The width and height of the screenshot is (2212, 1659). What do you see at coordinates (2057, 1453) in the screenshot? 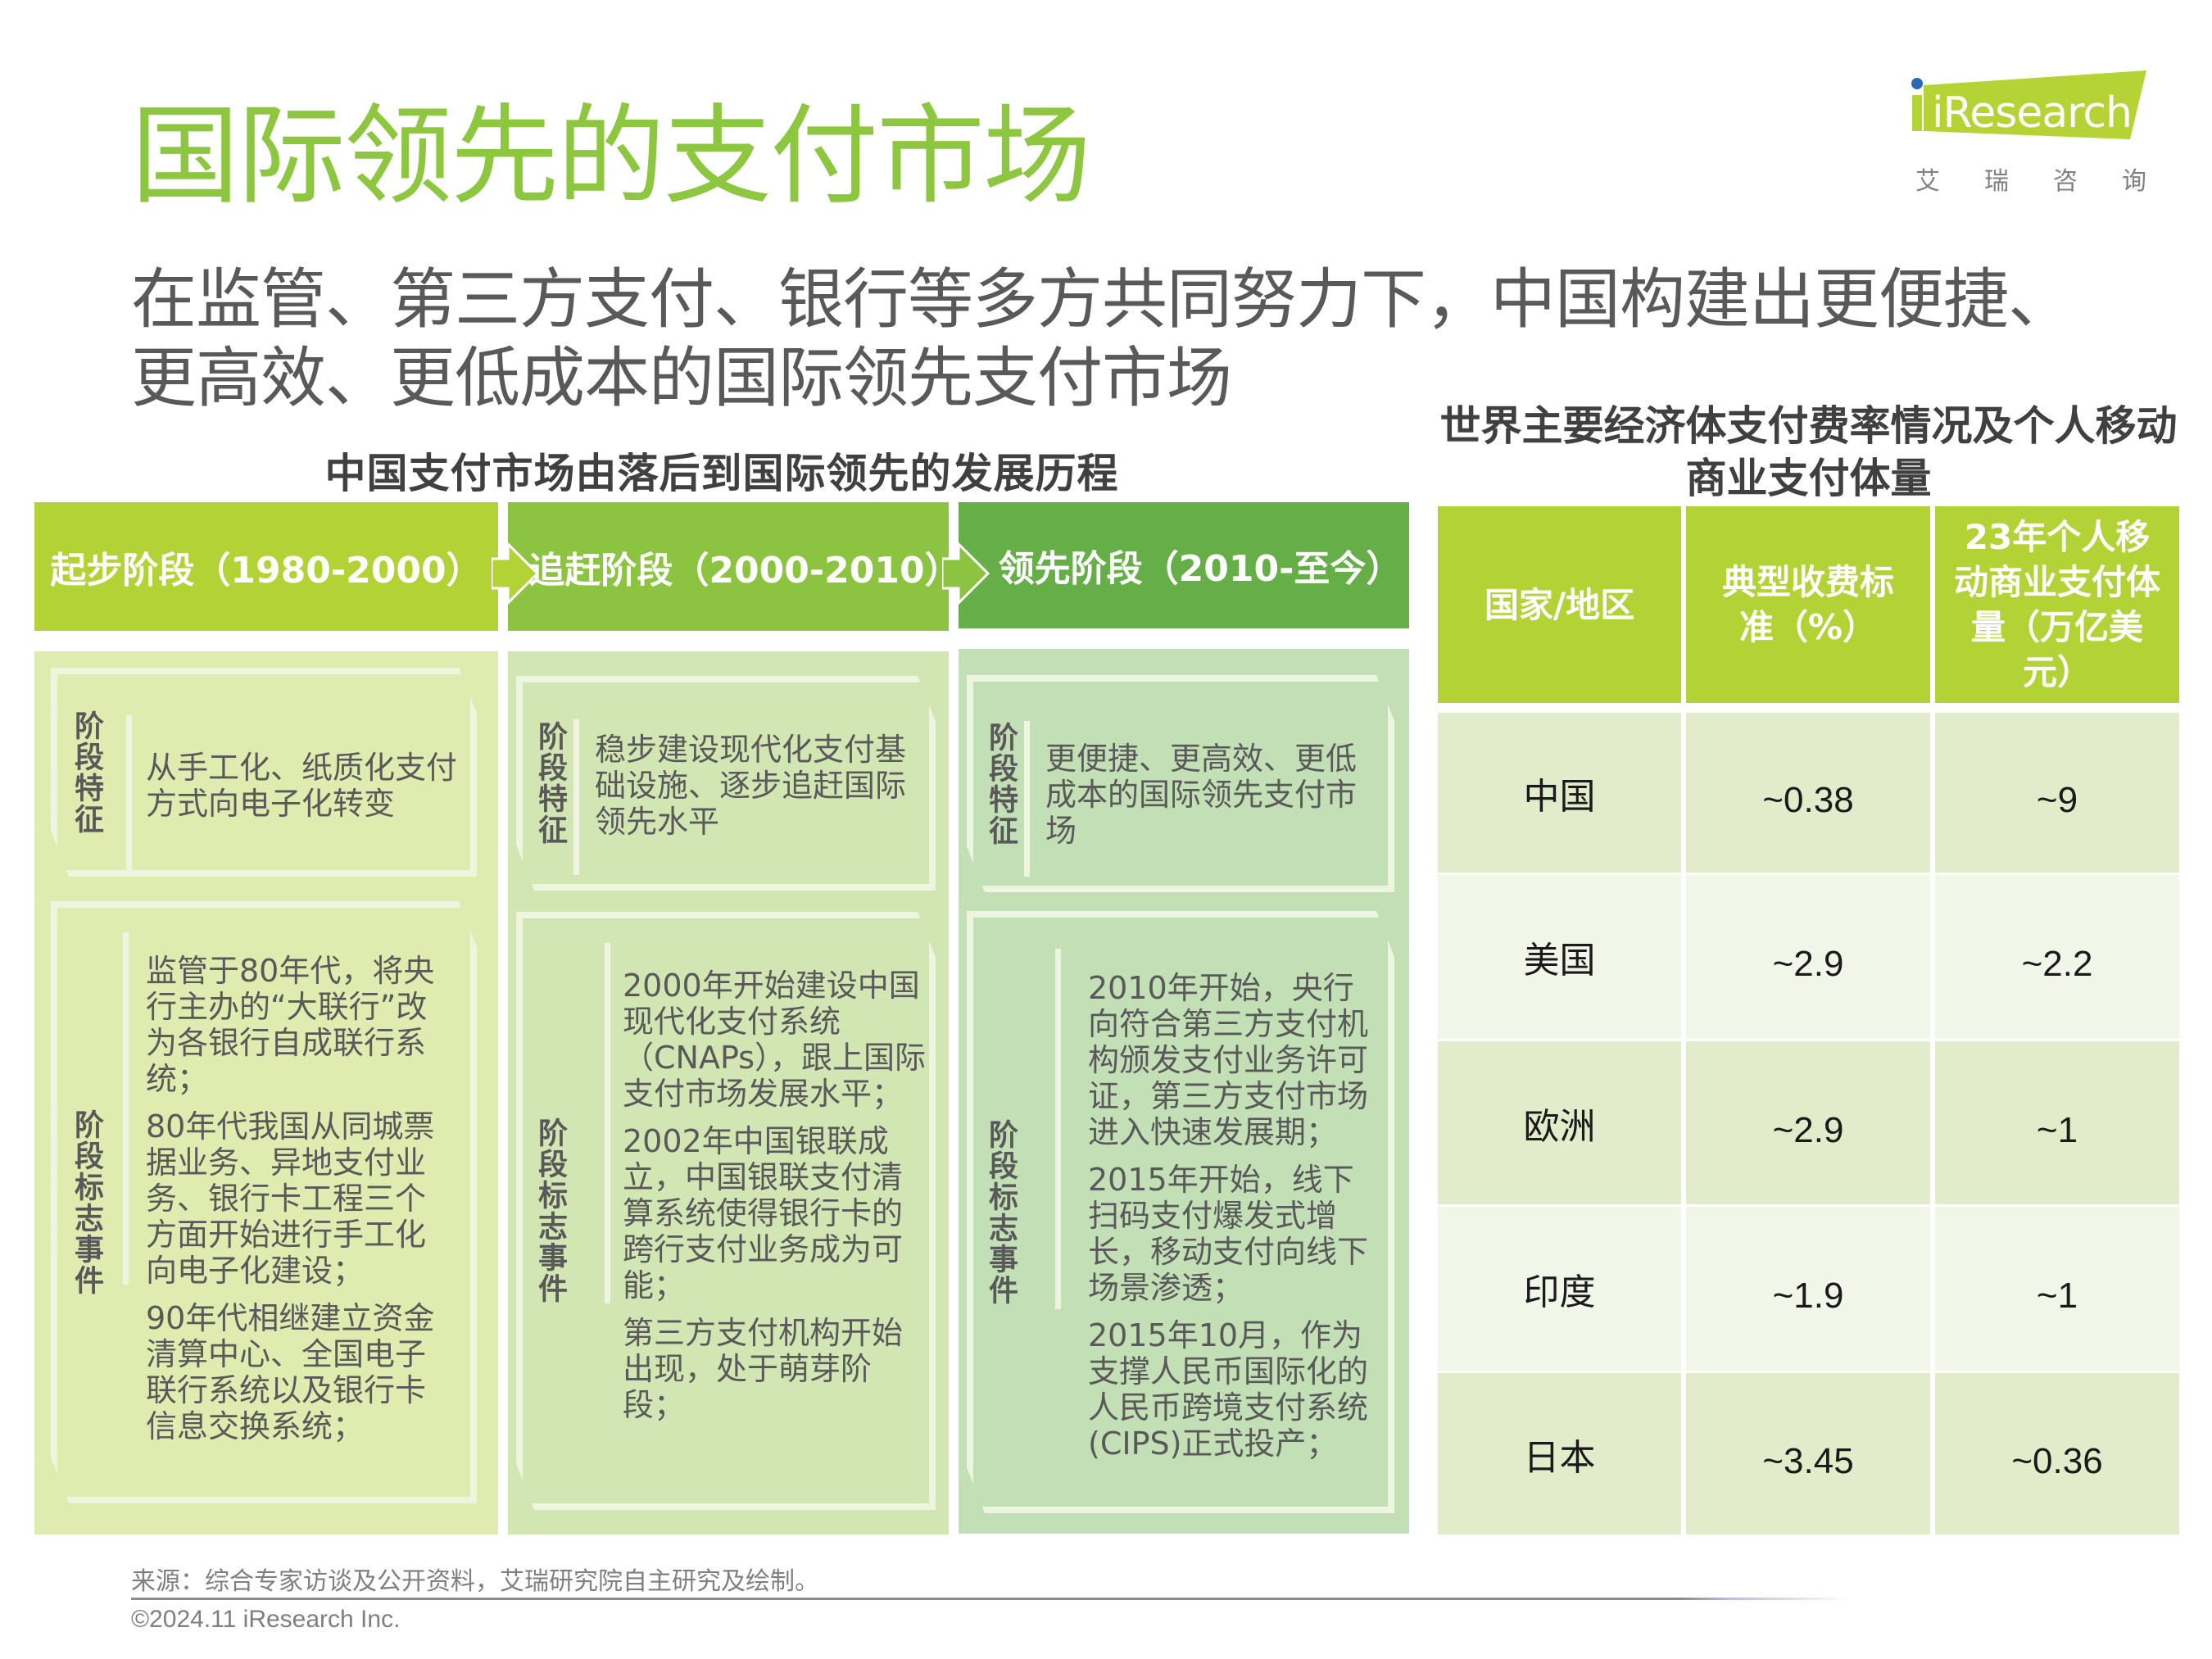
I see `table-cell-volume: ~0.36` at bounding box center [2057, 1453].